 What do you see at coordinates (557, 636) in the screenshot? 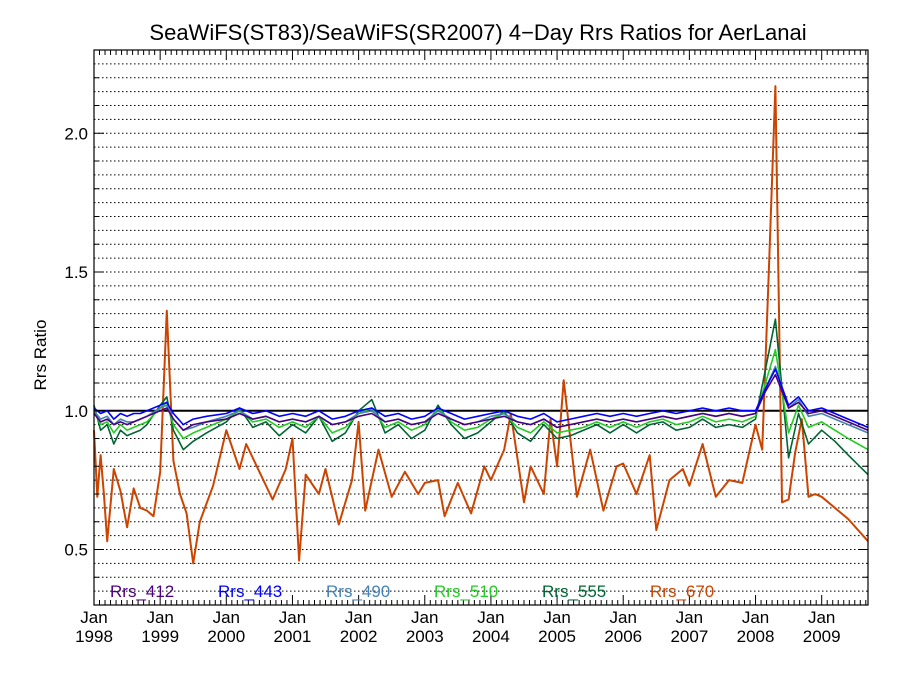
I see `x-tick-label-year: 2005` at bounding box center [557, 636].